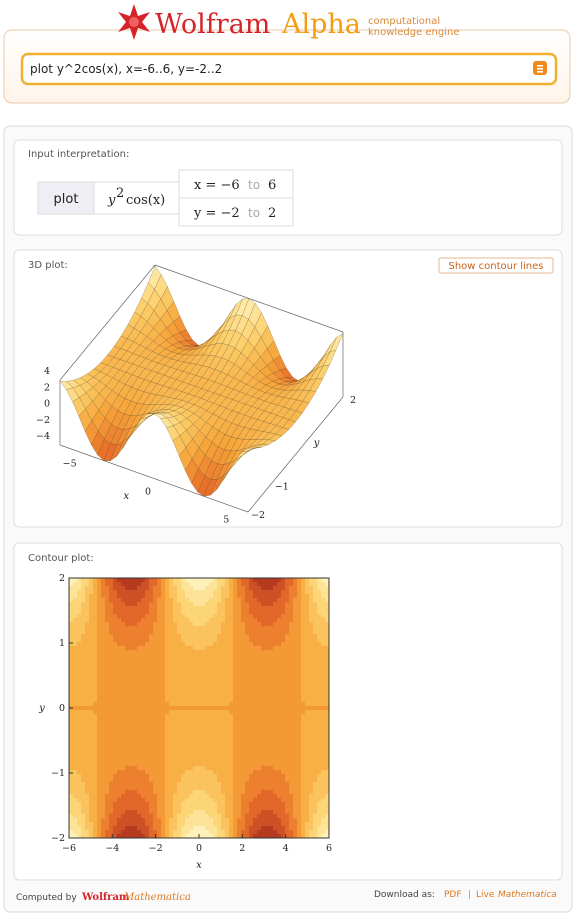 The height and width of the screenshot is (916, 576). Describe the element at coordinates (295, 454) in the screenshot. I see `box-edge` at that location.